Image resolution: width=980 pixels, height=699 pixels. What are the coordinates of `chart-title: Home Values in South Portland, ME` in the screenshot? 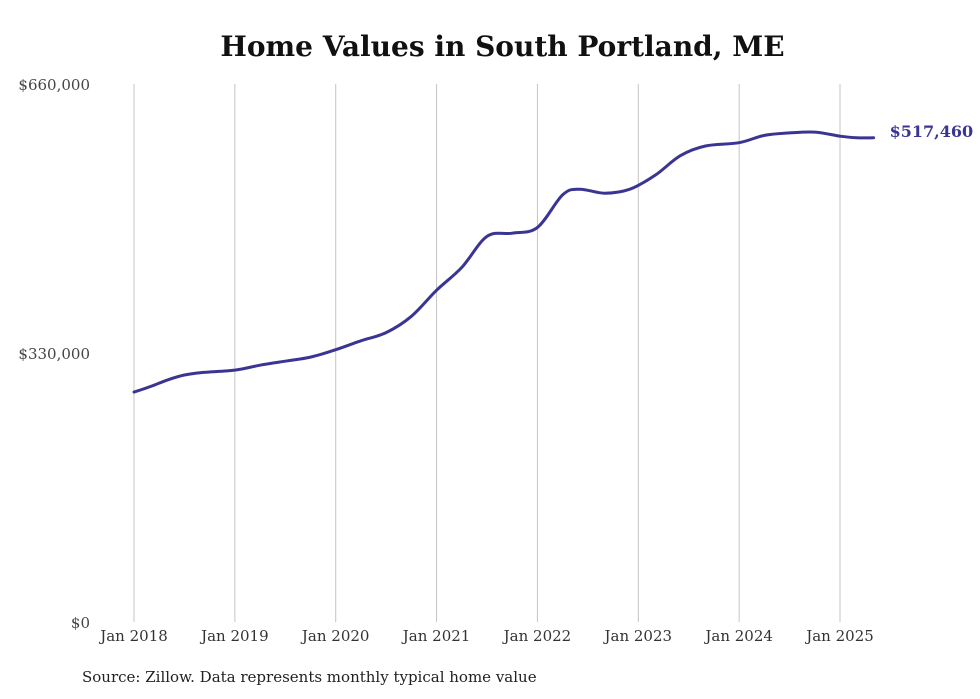 It's located at (502, 46).